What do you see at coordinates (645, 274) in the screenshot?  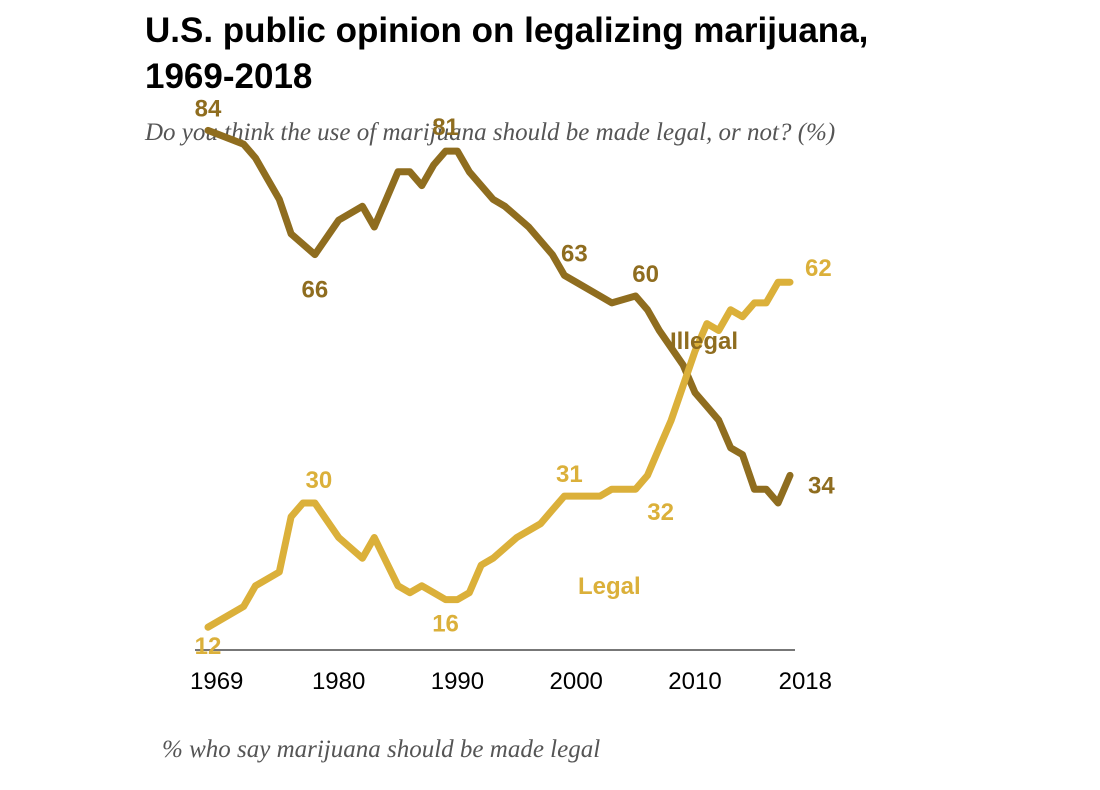 I see `data-label-illegal-2005: 60` at bounding box center [645, 274].